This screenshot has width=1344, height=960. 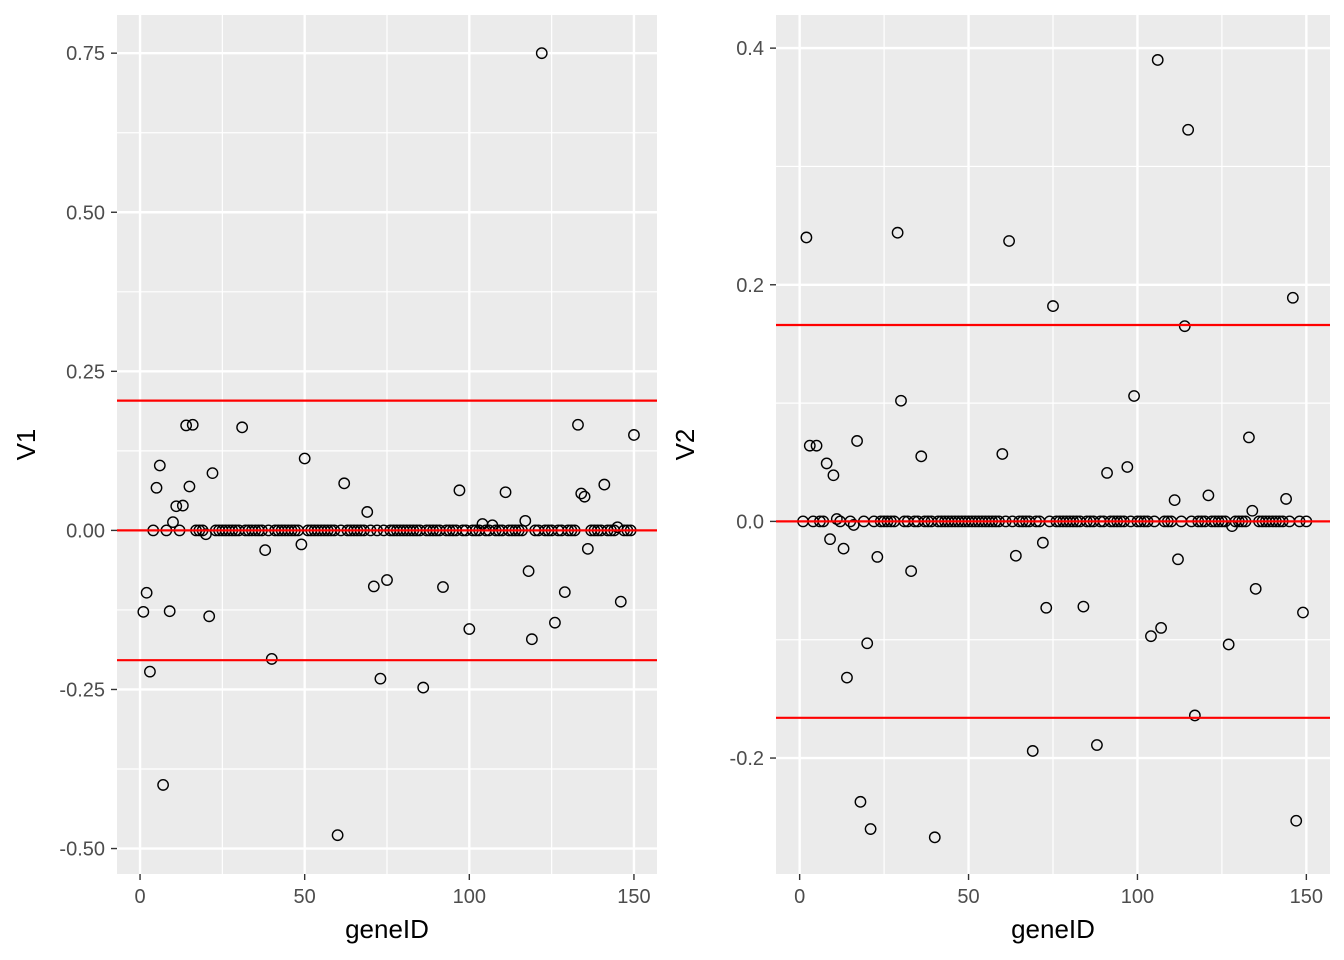 I want to click on v1-x-axis-title: geneID, so click(x=387, y=929).